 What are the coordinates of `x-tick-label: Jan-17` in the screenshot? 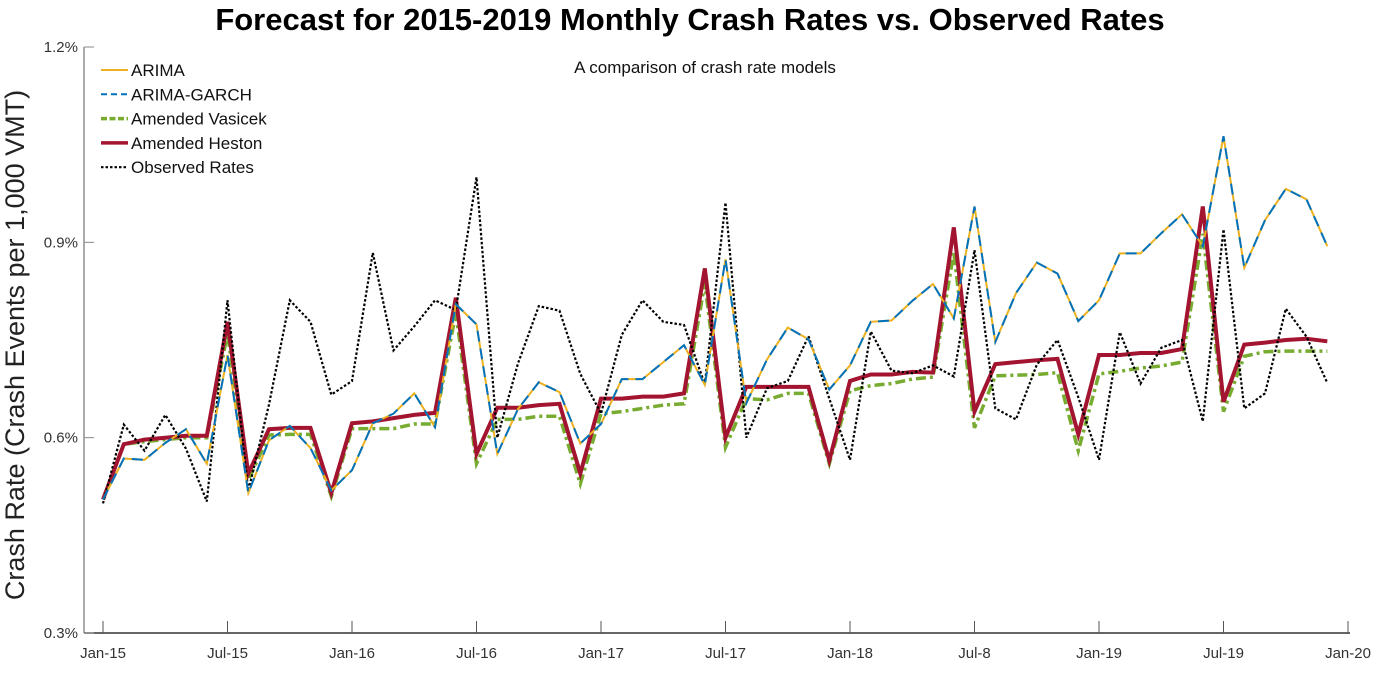 It's located at (601, 653).